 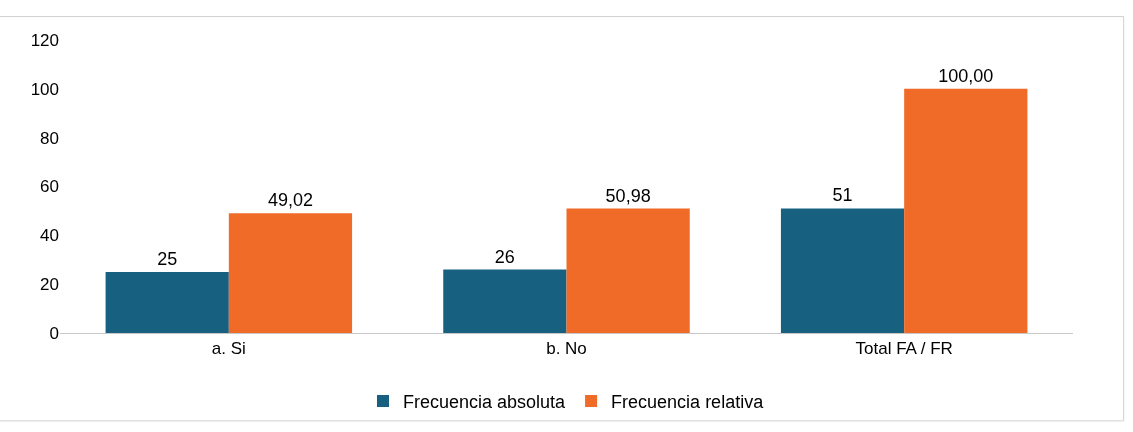 What do you see at coordinates (44, 40) in the screenshot?
I see `y-tick-label: 120` at bounding box center [44, 40].